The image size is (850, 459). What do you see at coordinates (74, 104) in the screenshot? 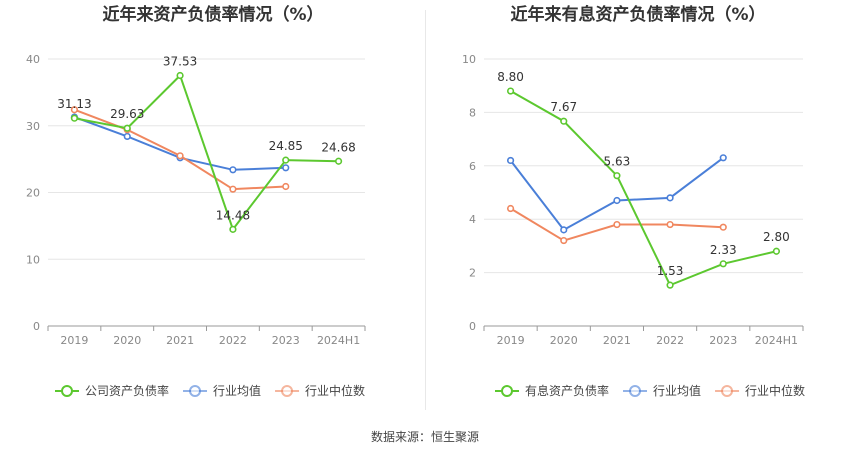
I see `data-label: 31.13` at bounding box center [74, 104].